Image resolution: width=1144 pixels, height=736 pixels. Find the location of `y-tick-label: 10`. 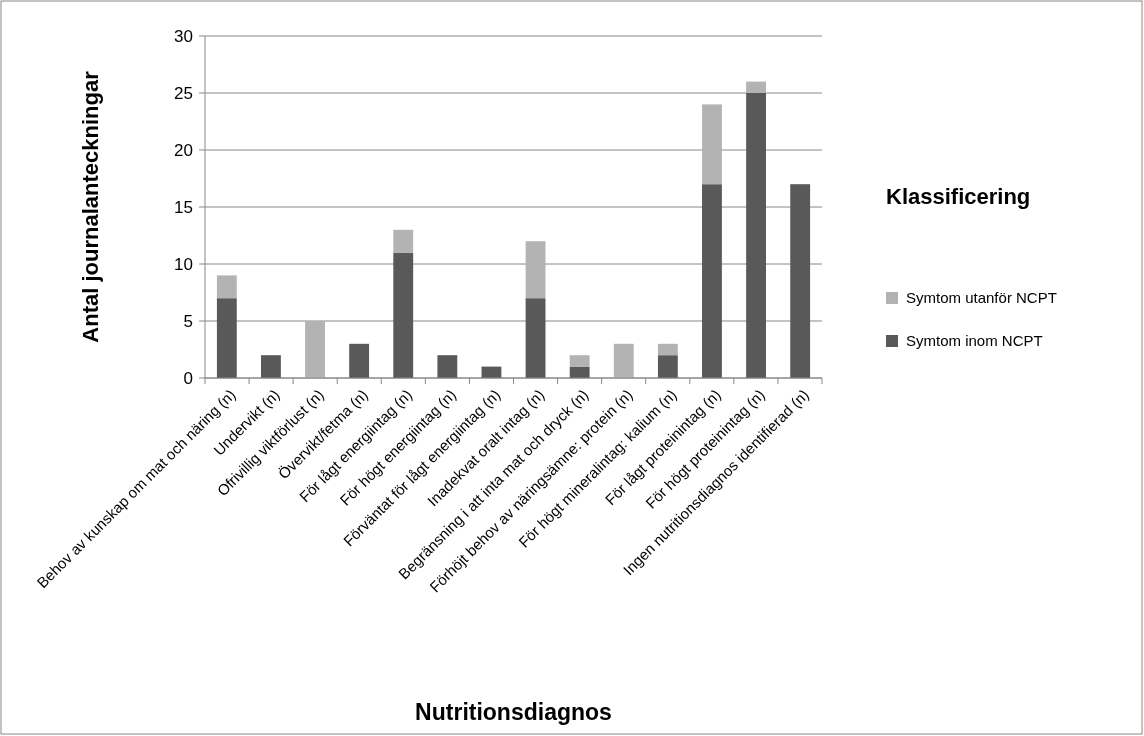

y-tick-label: 10 is located at coordinates (183, 264).